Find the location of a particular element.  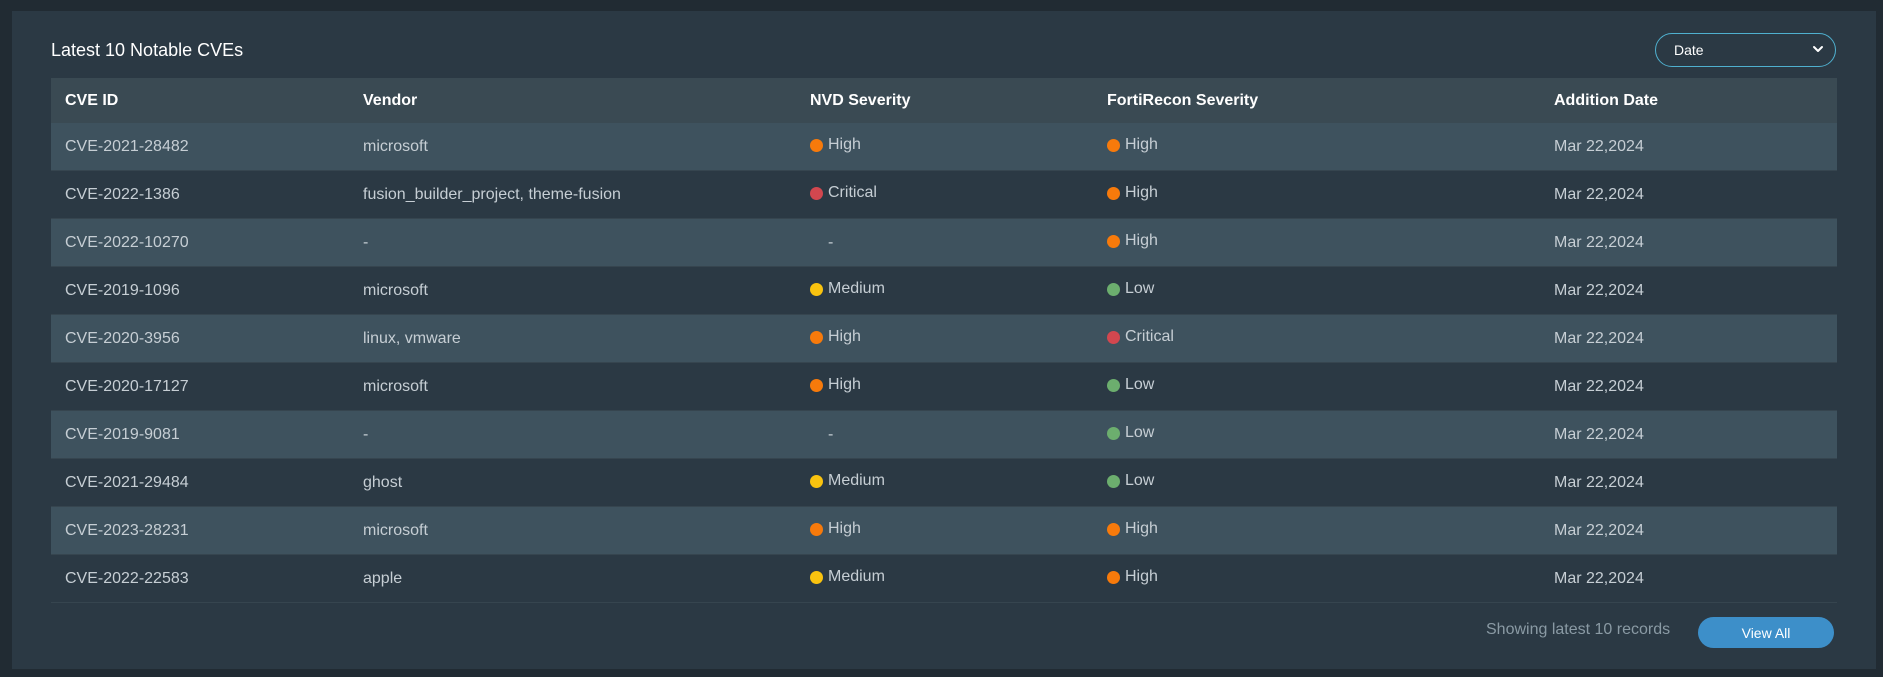

table-row: CVE-2021-29484 ghost Medium Low Mar 22,2024 is located at coordinates (944, 482).